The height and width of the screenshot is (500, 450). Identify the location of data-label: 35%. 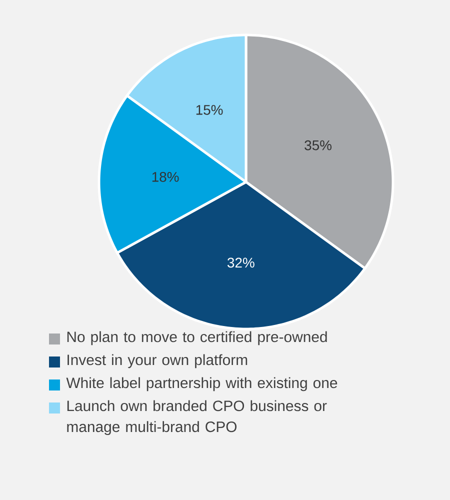
(318, 145).